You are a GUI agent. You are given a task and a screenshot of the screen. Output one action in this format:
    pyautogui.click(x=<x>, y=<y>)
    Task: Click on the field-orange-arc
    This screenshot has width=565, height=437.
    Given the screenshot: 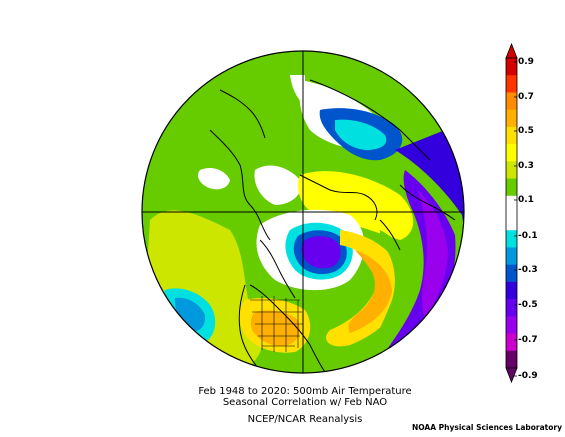 What is the action you would take?
    pyautogui.click(x=370, y=291)
    